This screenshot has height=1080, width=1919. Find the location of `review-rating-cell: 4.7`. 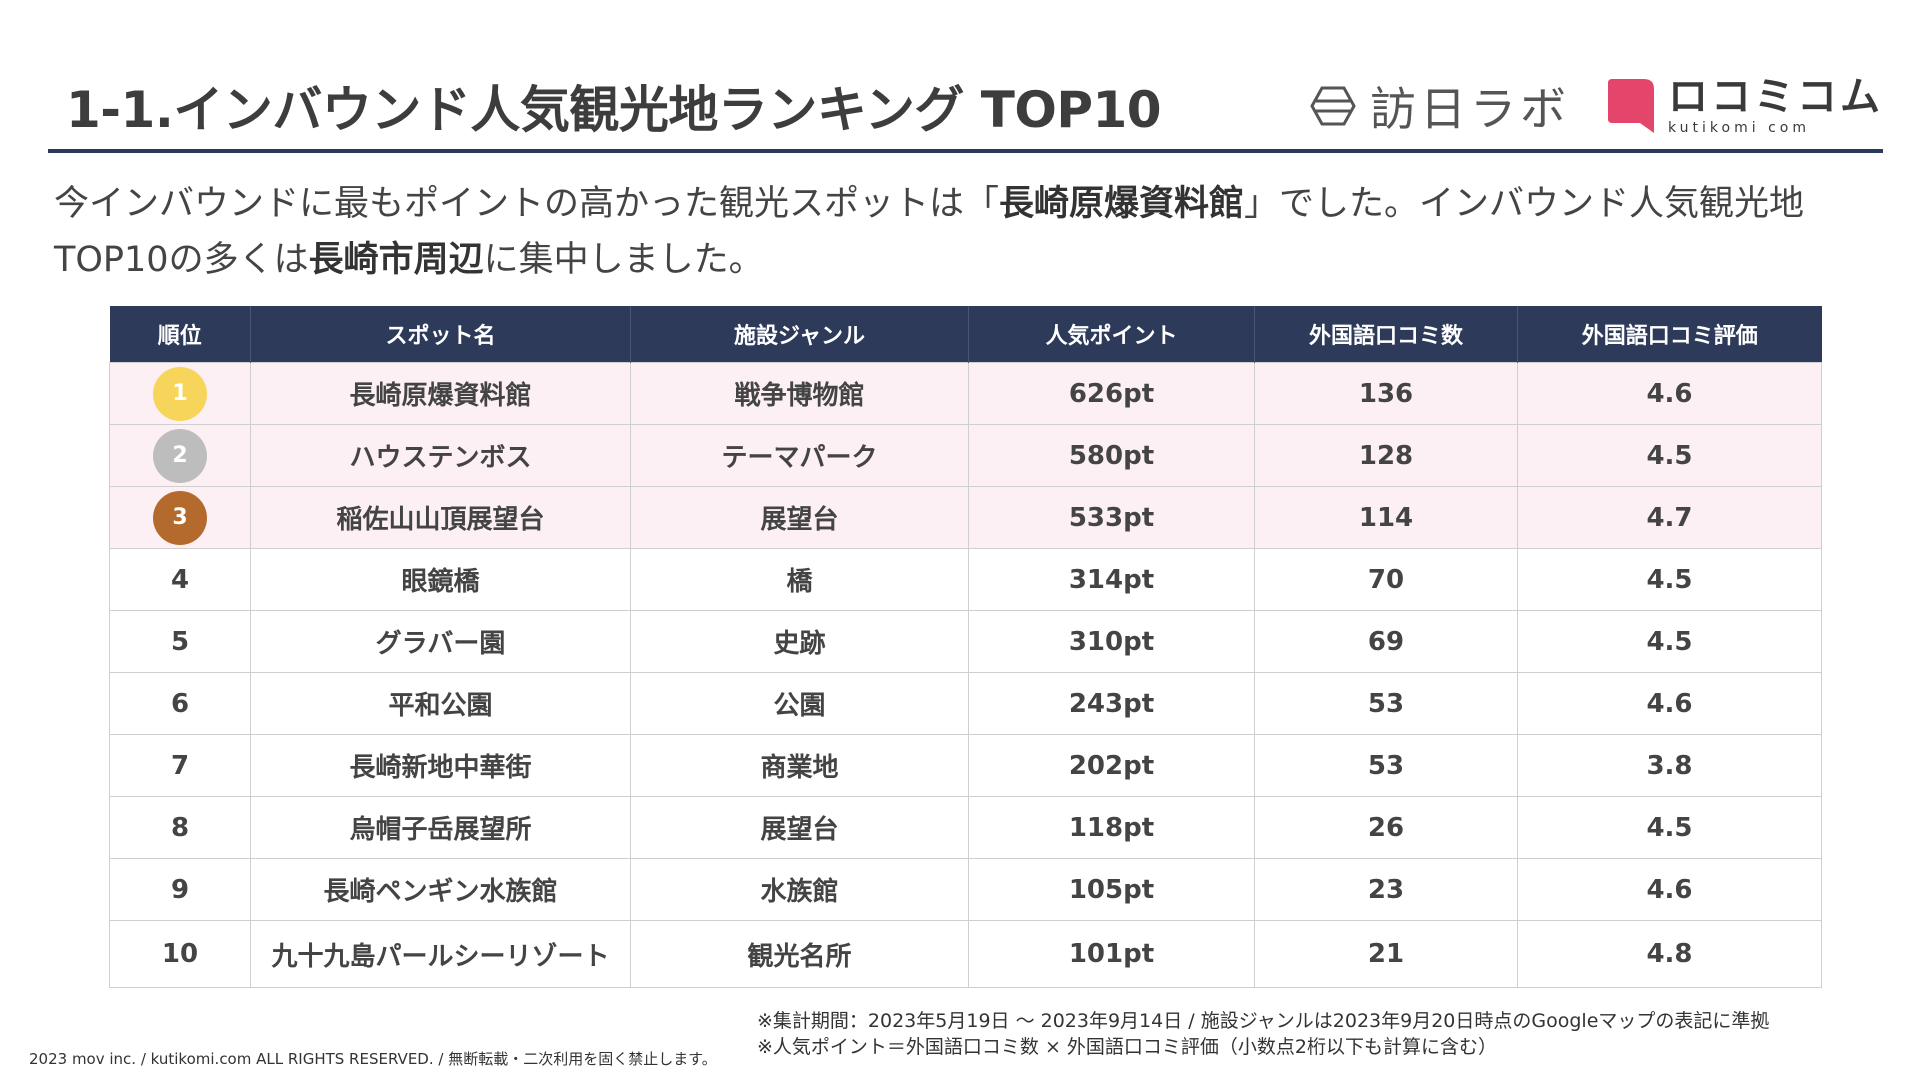

review-rating-cell: 4.7 is located at coordinates (1669, 517).